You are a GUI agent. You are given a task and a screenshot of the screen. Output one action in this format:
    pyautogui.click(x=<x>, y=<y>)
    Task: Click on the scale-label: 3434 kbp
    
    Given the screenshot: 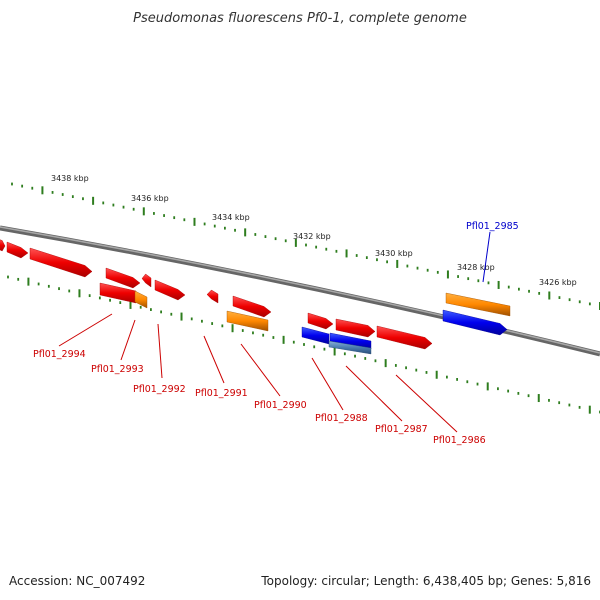 What is the action you would take?
    pyautogui.click(x=231, y=217)
    